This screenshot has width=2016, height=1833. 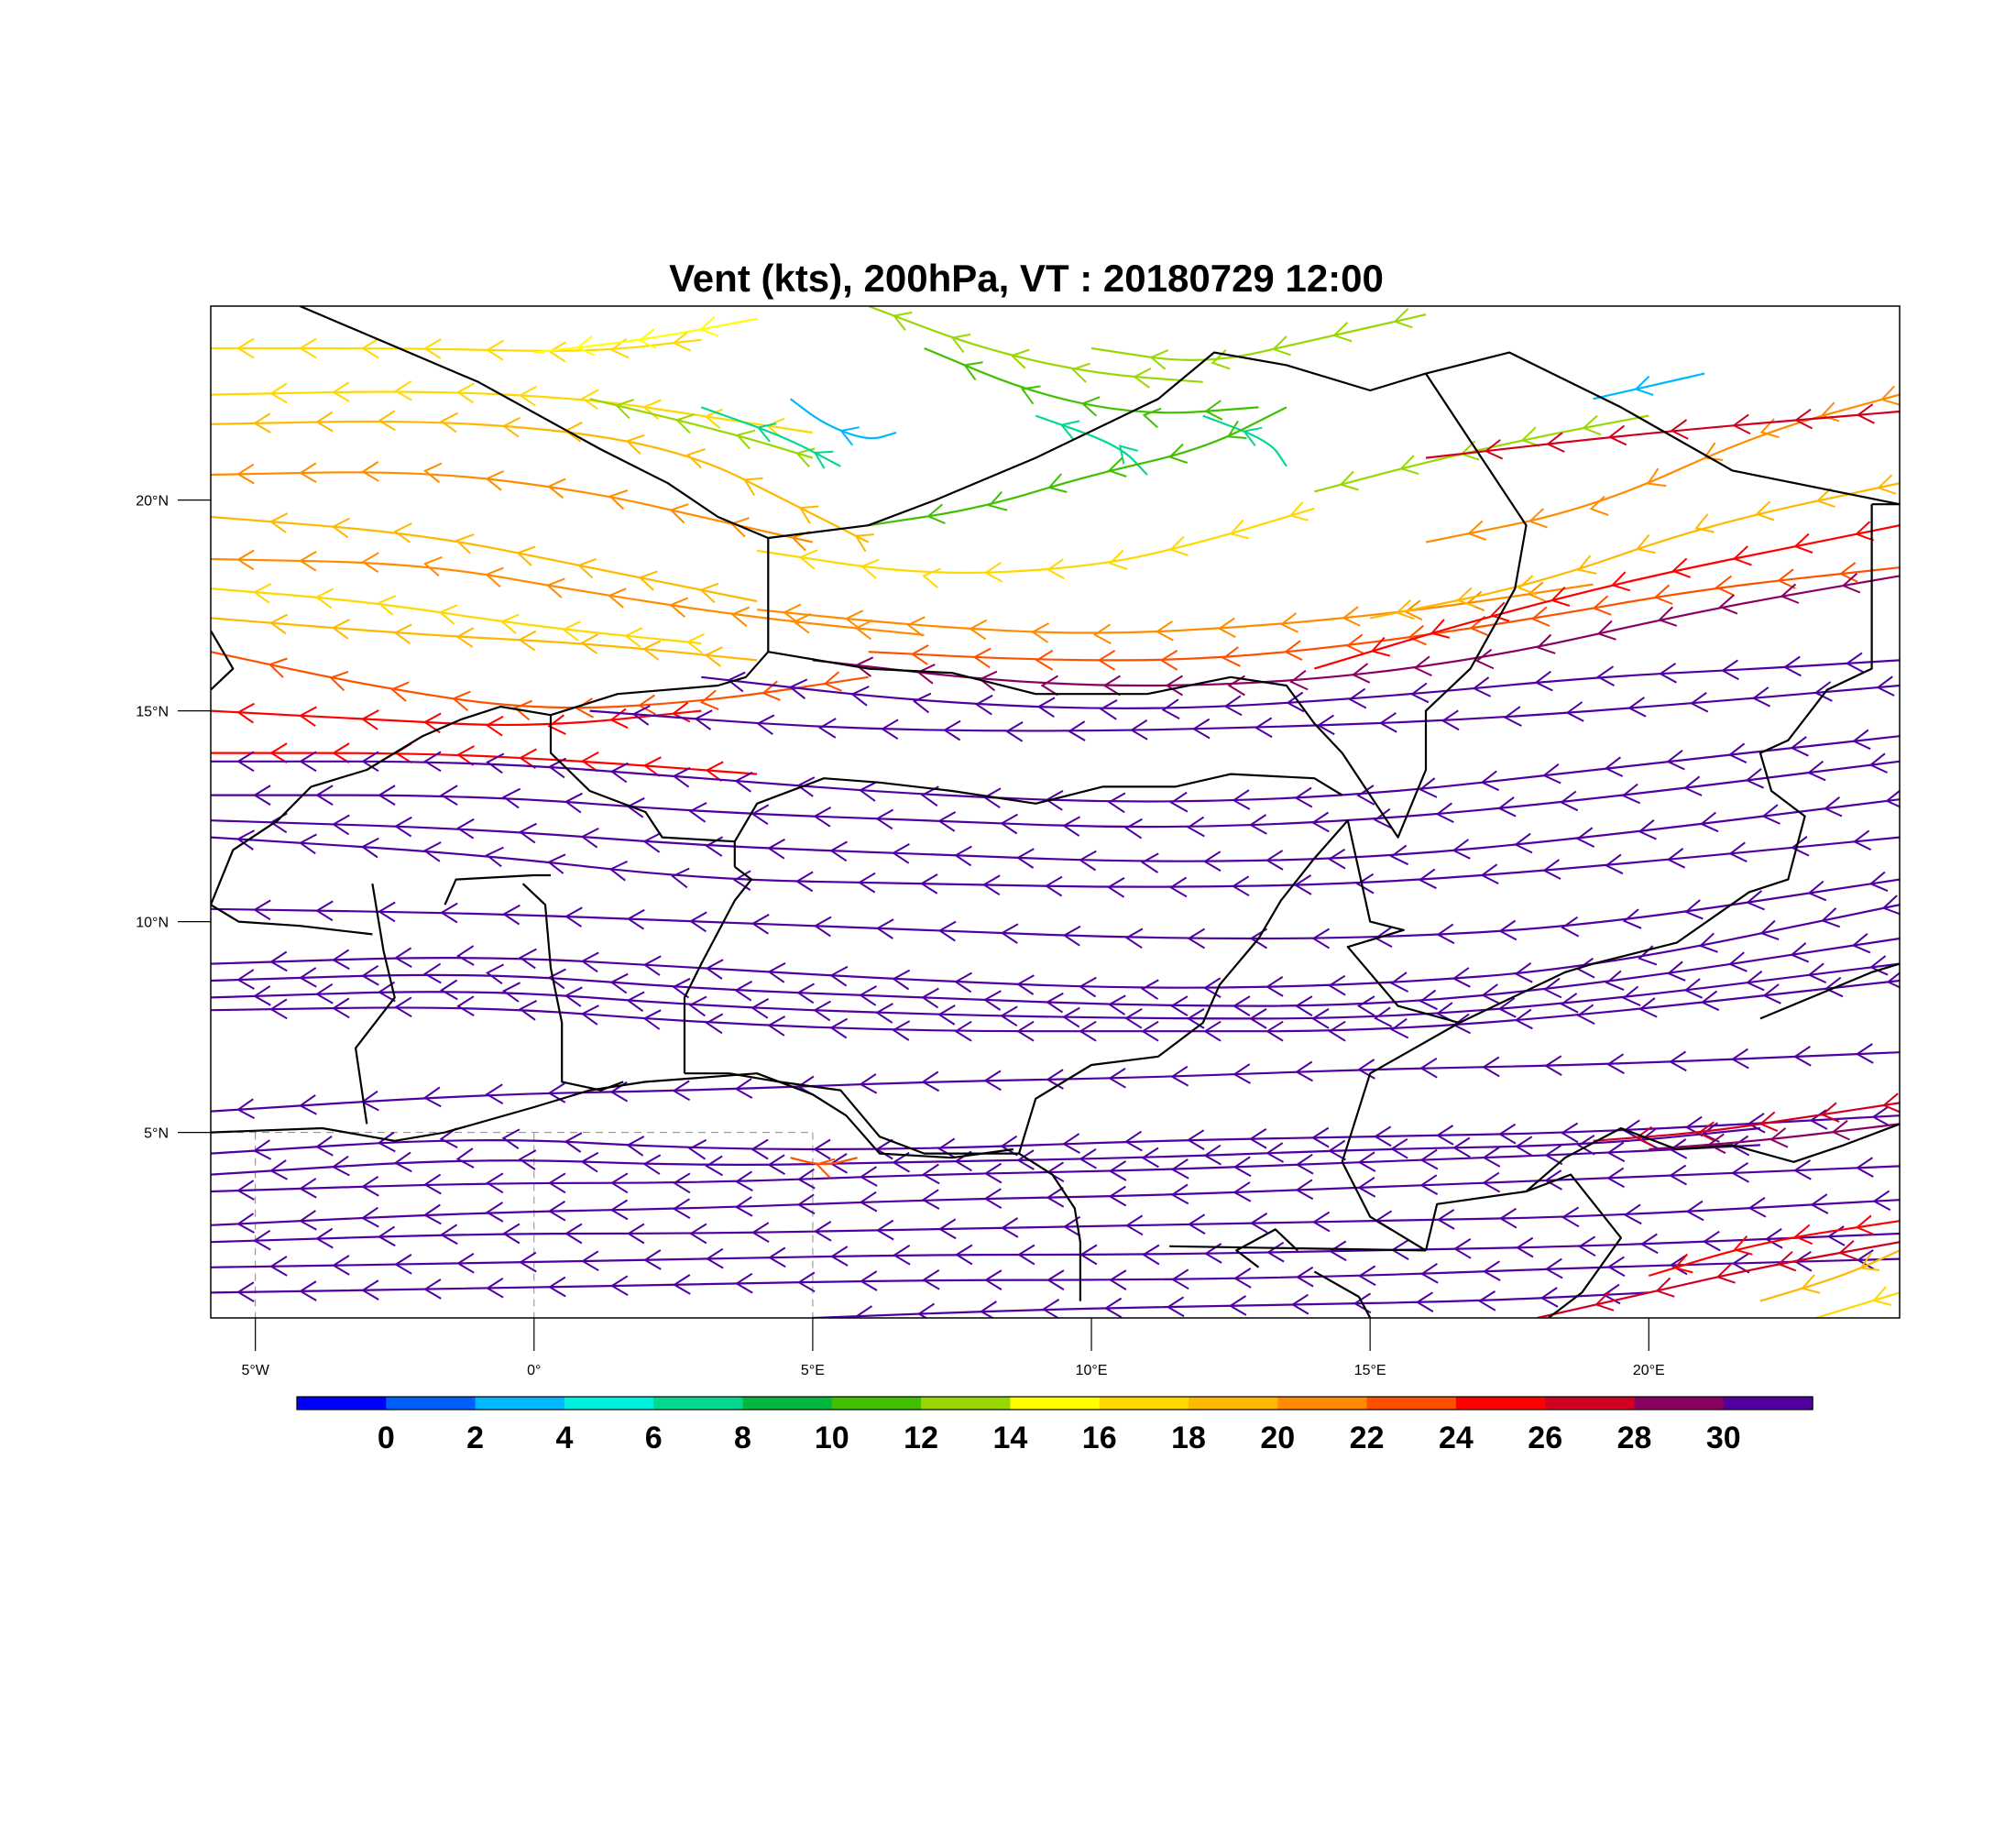 I want to click on colorbar-label: 4, so click(x=564, y=1438).